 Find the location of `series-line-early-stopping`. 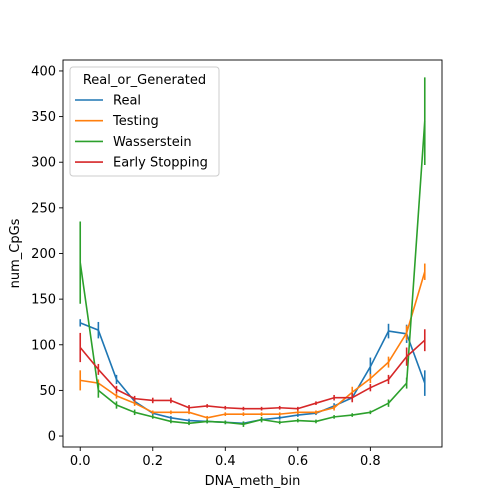

series-line-early-stopping is located at coordinates (252, 374).